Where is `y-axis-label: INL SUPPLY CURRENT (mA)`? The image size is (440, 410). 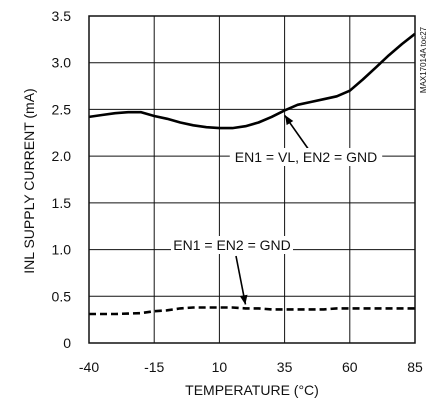 y-axis-label: INL SUPPLY CURRENT (mA) is located at coordinates (29, 180).